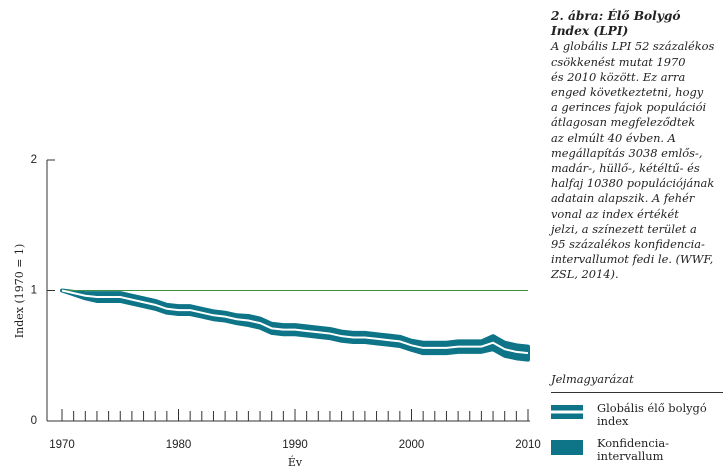  I want to click on y-tick-label: 2, so click(34, 160).